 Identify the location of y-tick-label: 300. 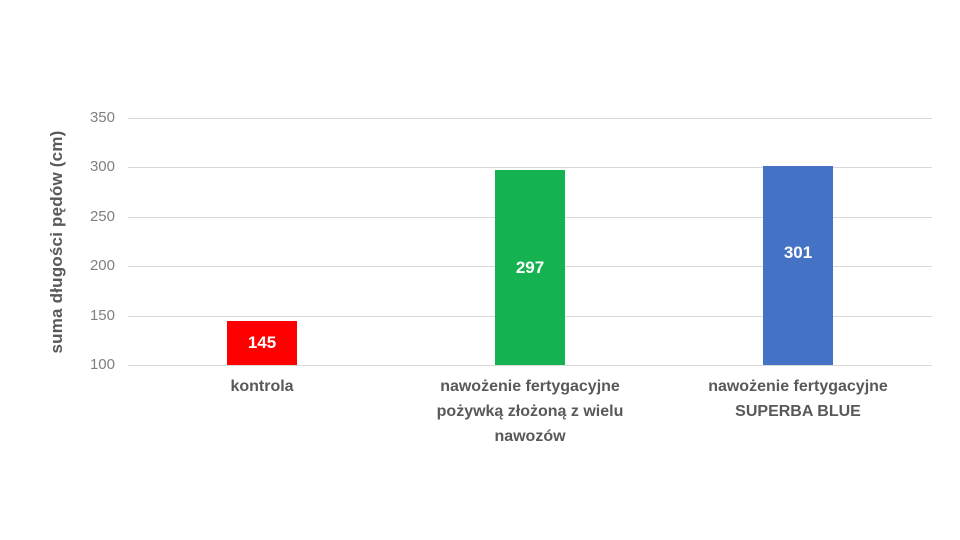
(102, 167).